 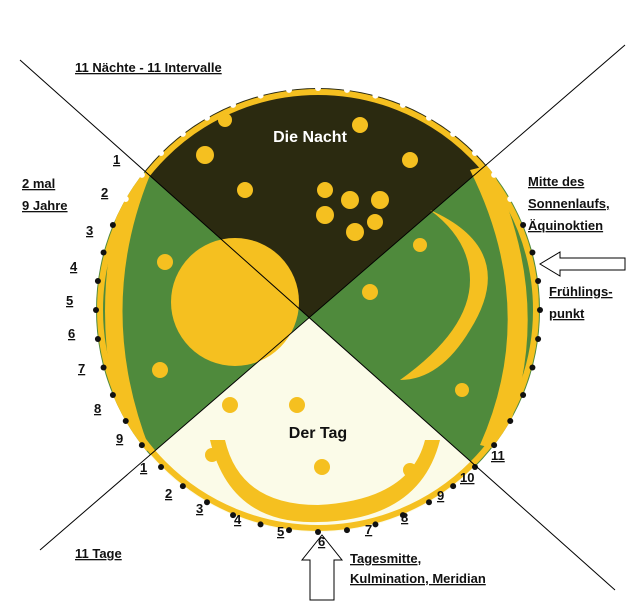 What do you see at coordinates (98, 553) in the screenshot?
I see `days-label: 11 Tage` at bounding box center [98, 553].